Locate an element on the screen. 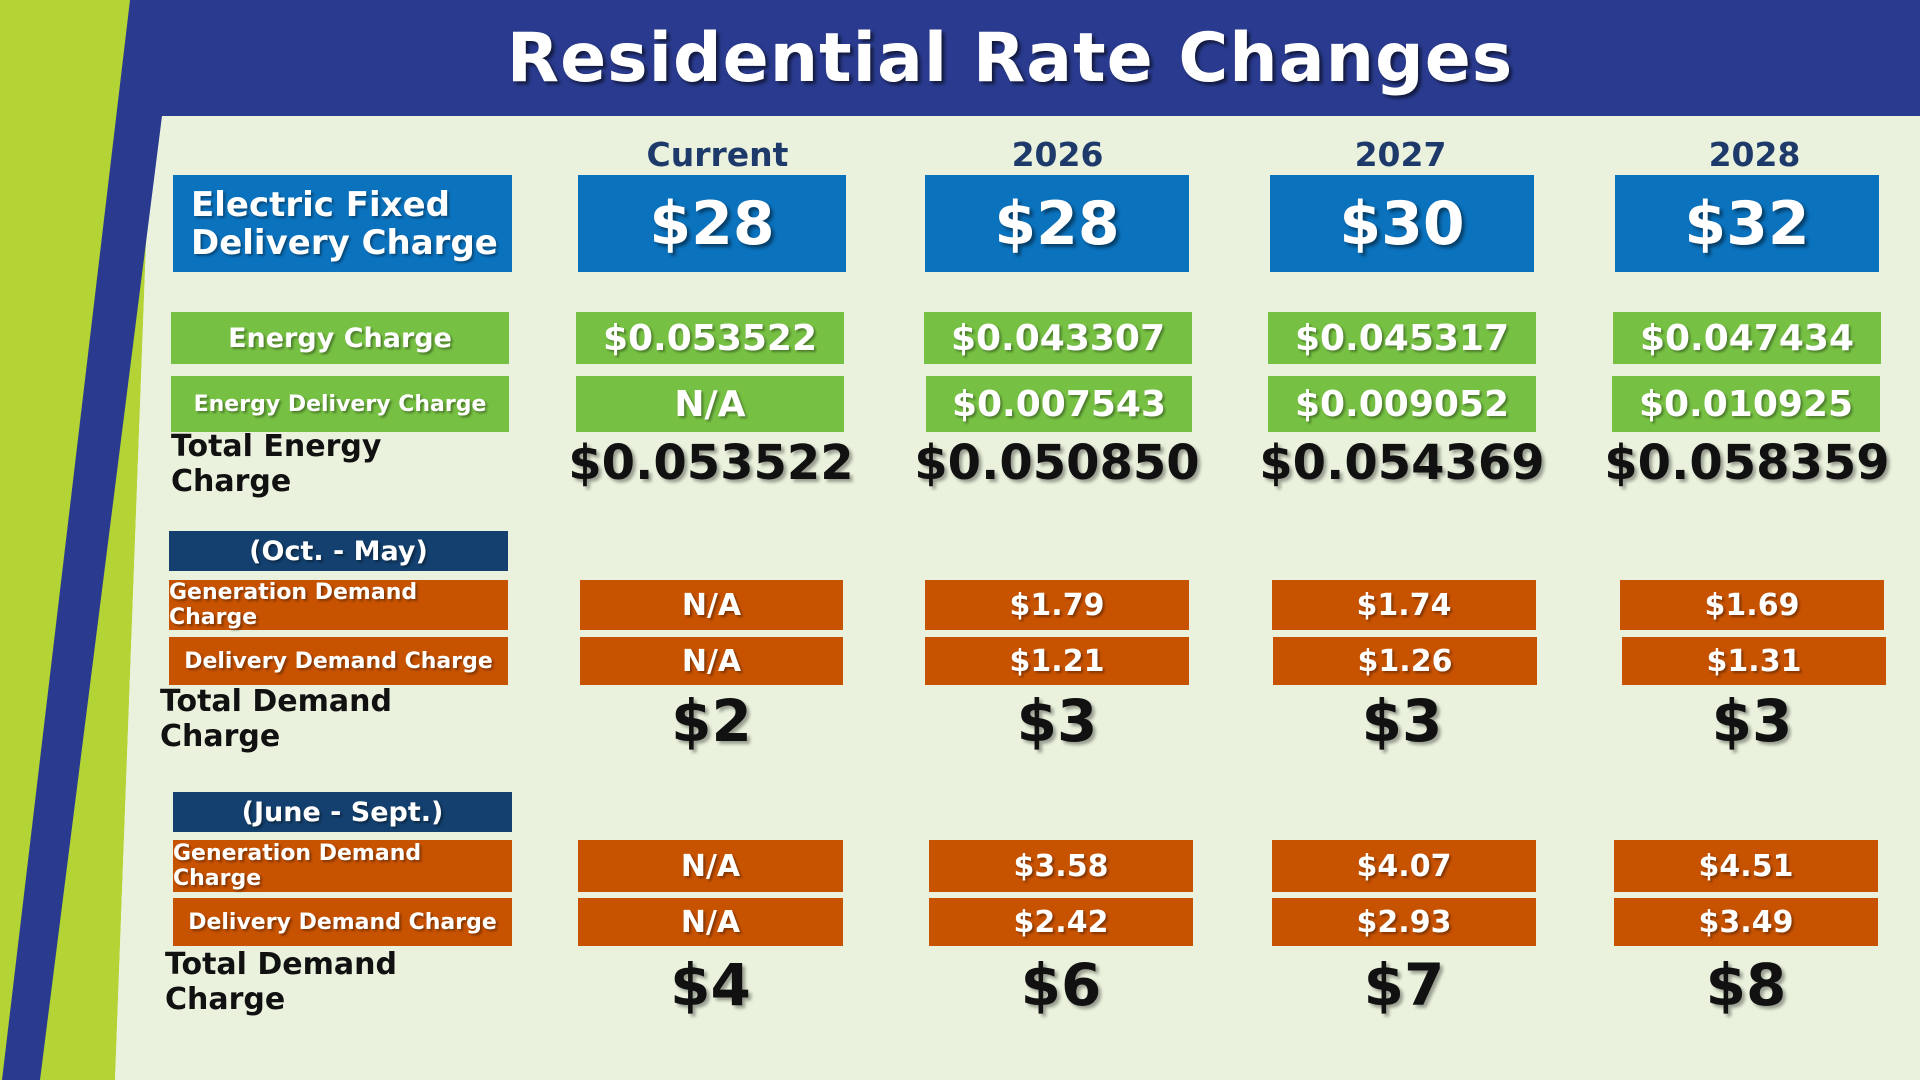 Image resolution: width=1920 pixels, height=1080 pixels. fixed-value-2028: $32 is located at coordinates (1747, 223).